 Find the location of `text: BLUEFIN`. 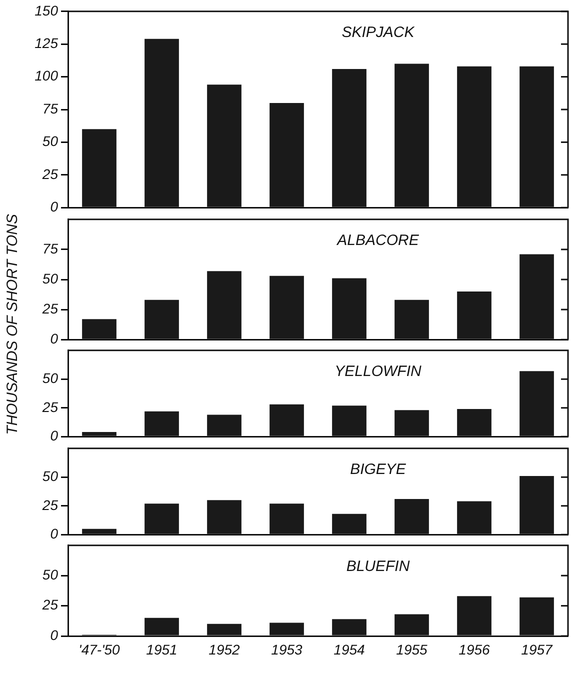

text: BLUEFIN is located at coordinates (378, 567).